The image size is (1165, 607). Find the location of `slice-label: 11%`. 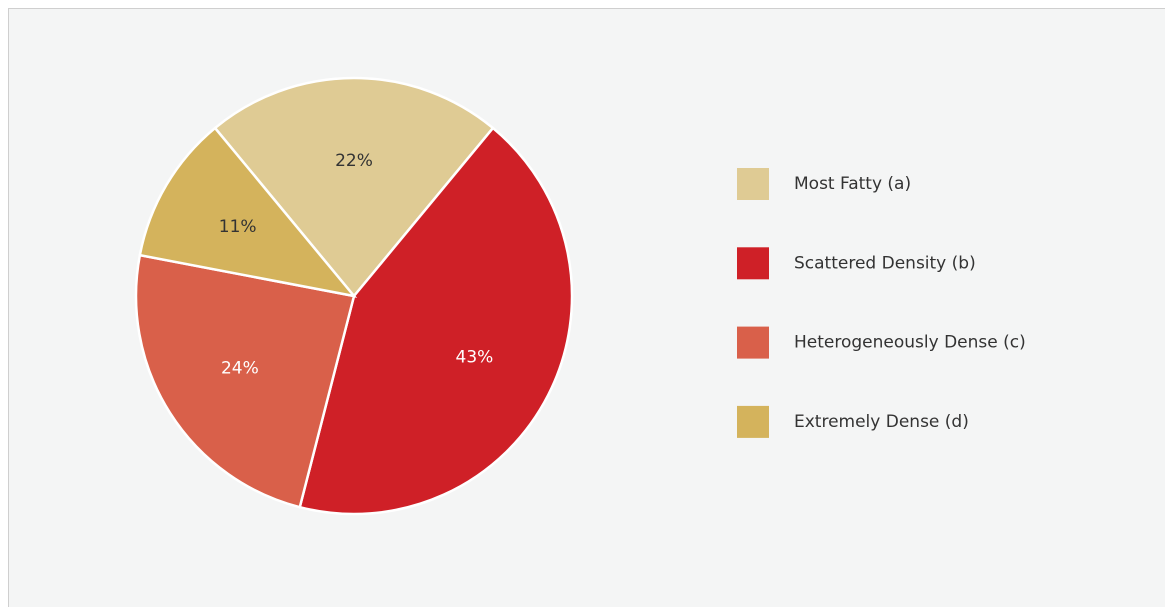

slice-label: 11% is located at coordinates (238, 227).